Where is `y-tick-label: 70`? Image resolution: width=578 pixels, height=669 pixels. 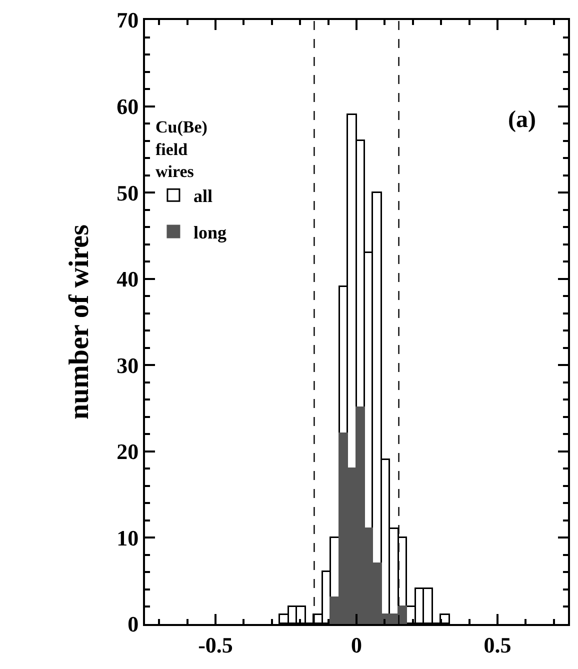
y-tick-label: 70 is located at coordinates (127, 20).